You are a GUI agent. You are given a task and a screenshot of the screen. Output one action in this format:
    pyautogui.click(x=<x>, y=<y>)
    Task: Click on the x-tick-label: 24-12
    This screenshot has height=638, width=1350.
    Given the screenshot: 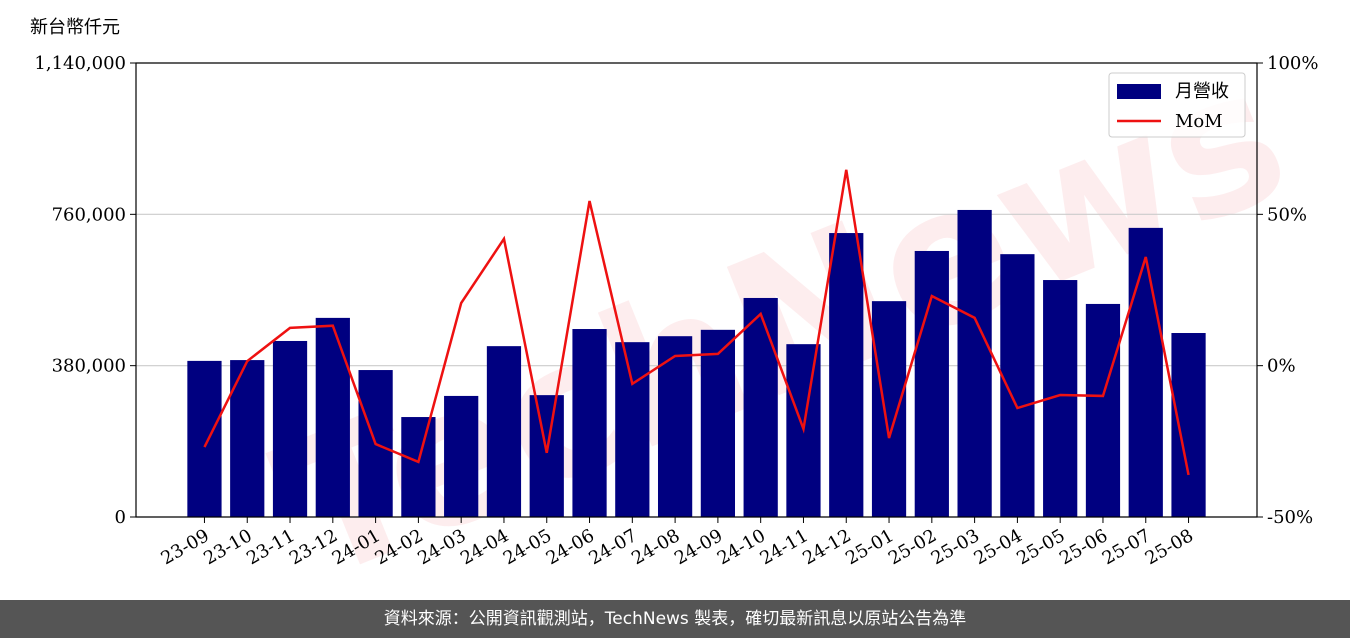 What is the action you would take?
    pyautogui.click(x=826, y=547)
    